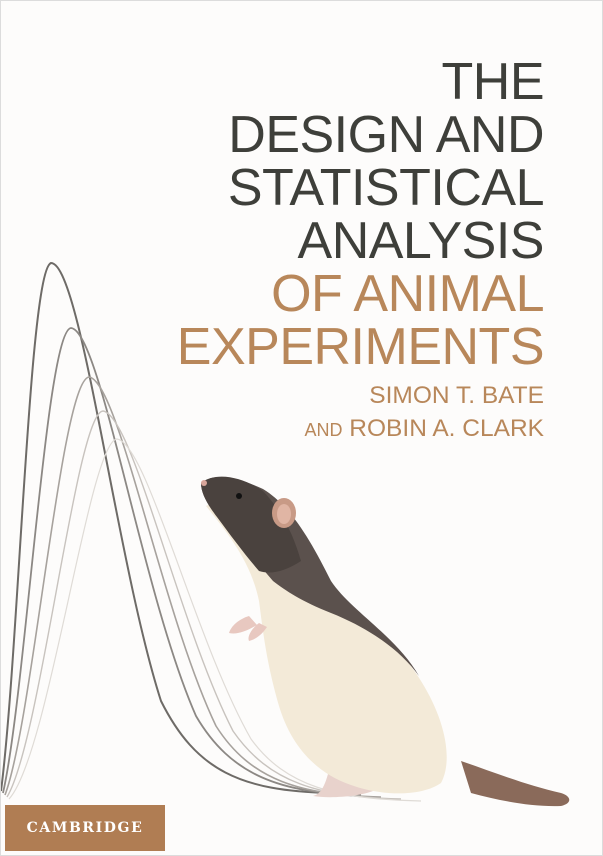  What do you see at coordinates (421, 241) in the screenshot?
I see `title-line-4: ANALYSIS` at bounding box center [421, 241].